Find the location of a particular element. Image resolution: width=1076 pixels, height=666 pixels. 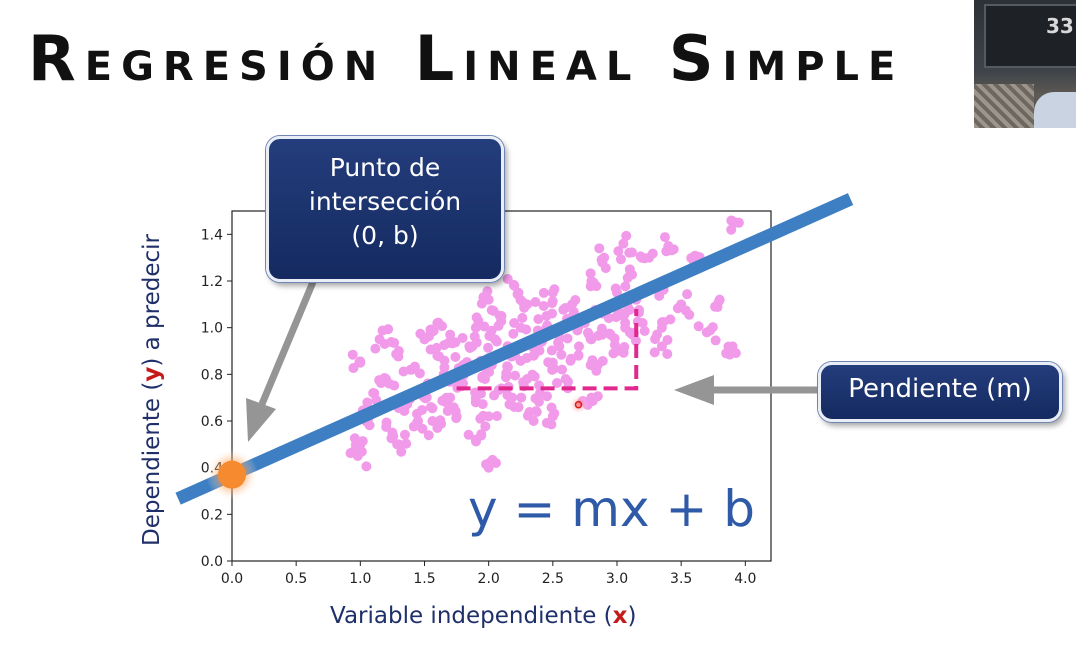

title-word: IMPLE is located at coordinates (813, 67).